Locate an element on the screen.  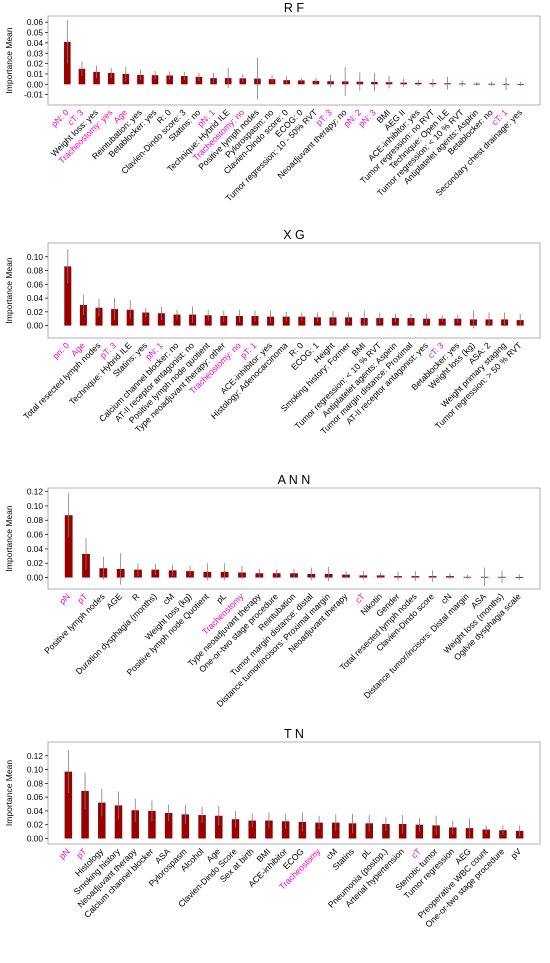
y-tick-label: -0.01 is located at coordinates (33, 95).